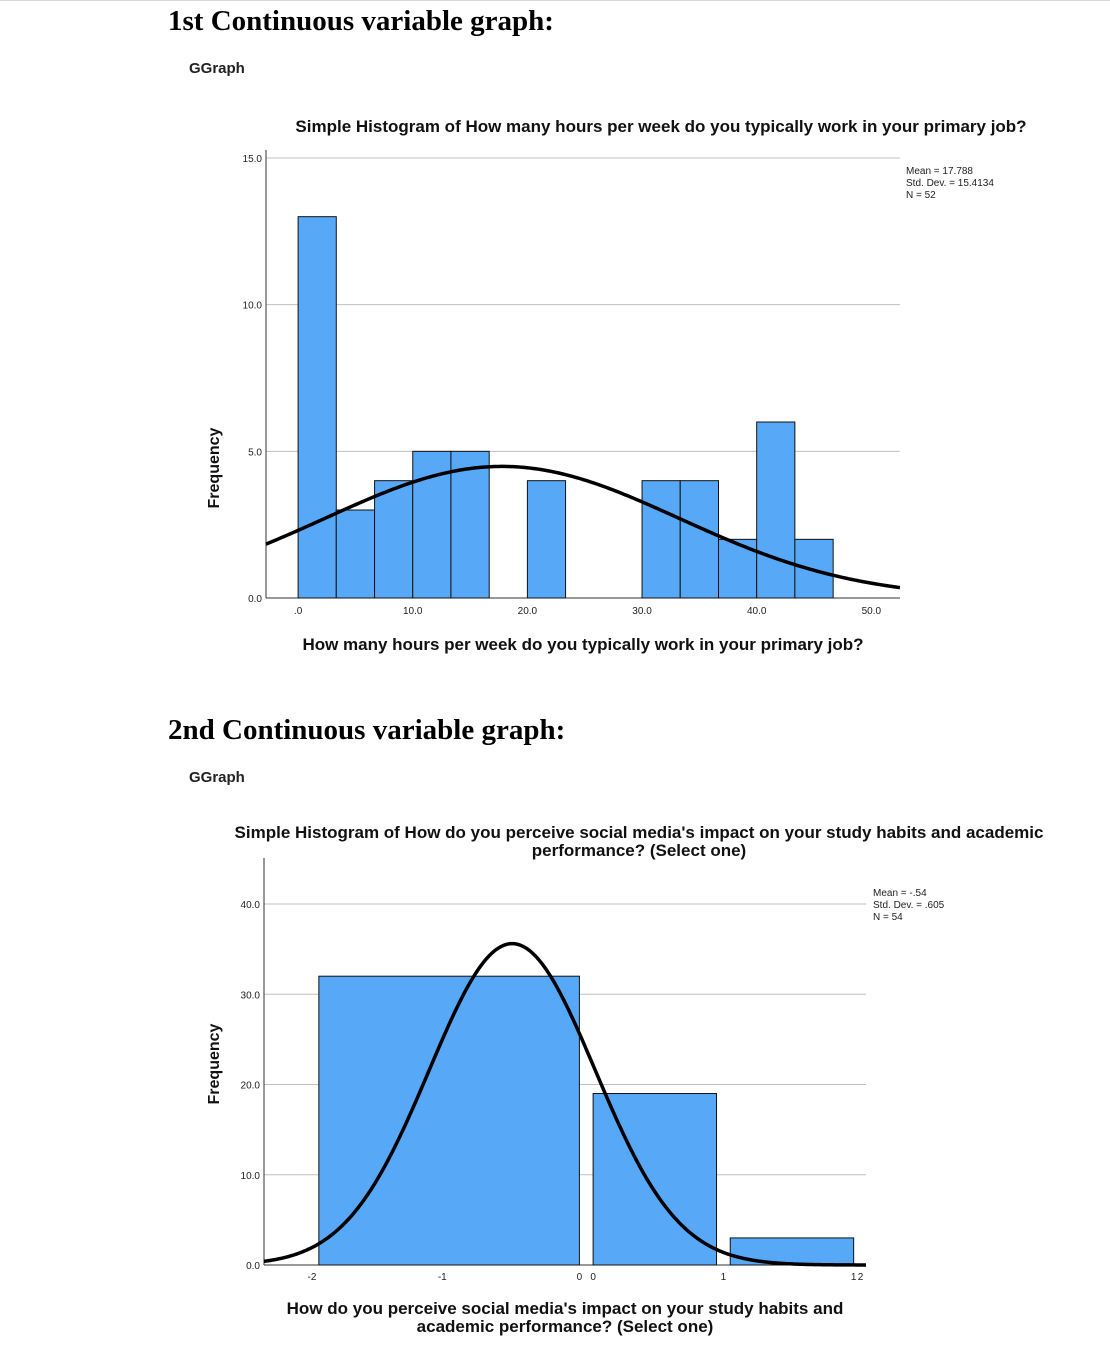 The width and height of the screenshot is (1110, 1368). I want to click on x-tick-label: -1, so click(442, 1277).